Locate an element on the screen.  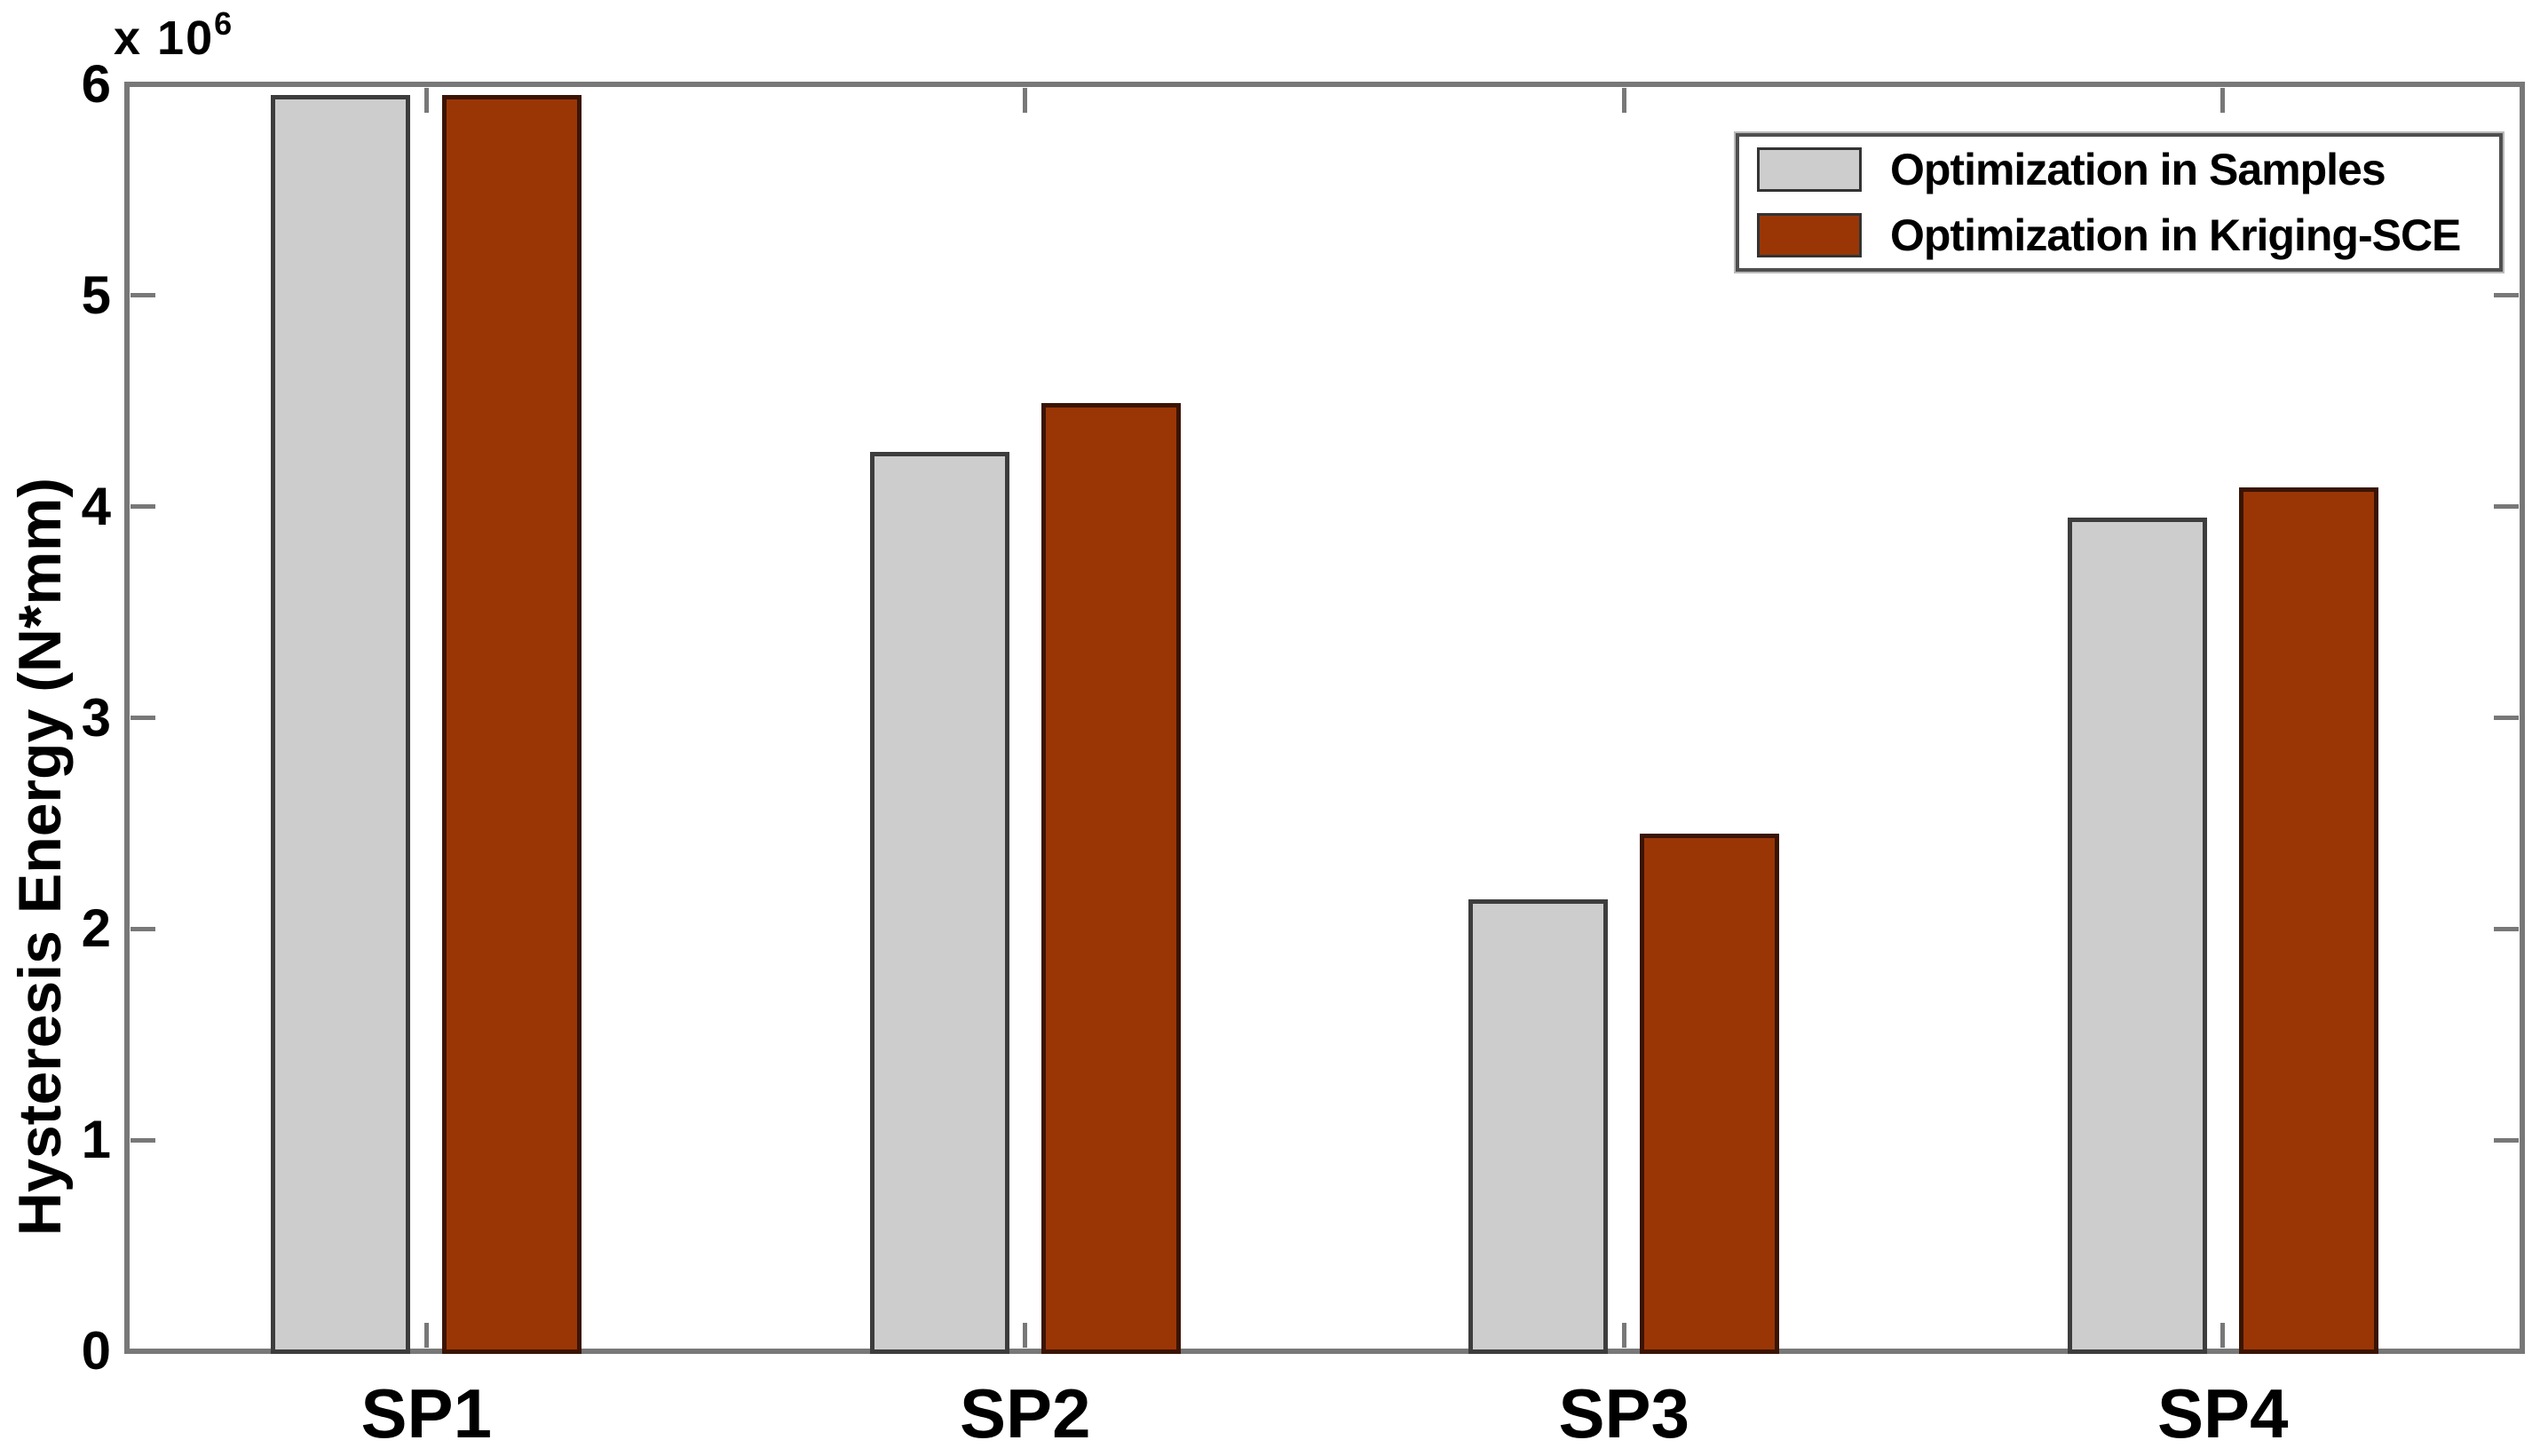
bar-sp1-series2 is located at coordinates (512, 724).